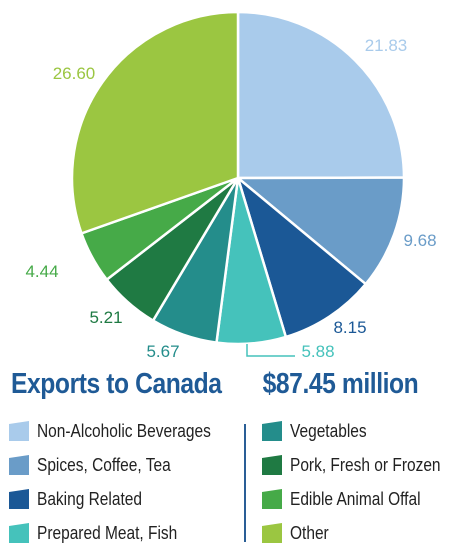 The image size is (455, 547). I want to click on legend-label: Other, so click(309, 532).